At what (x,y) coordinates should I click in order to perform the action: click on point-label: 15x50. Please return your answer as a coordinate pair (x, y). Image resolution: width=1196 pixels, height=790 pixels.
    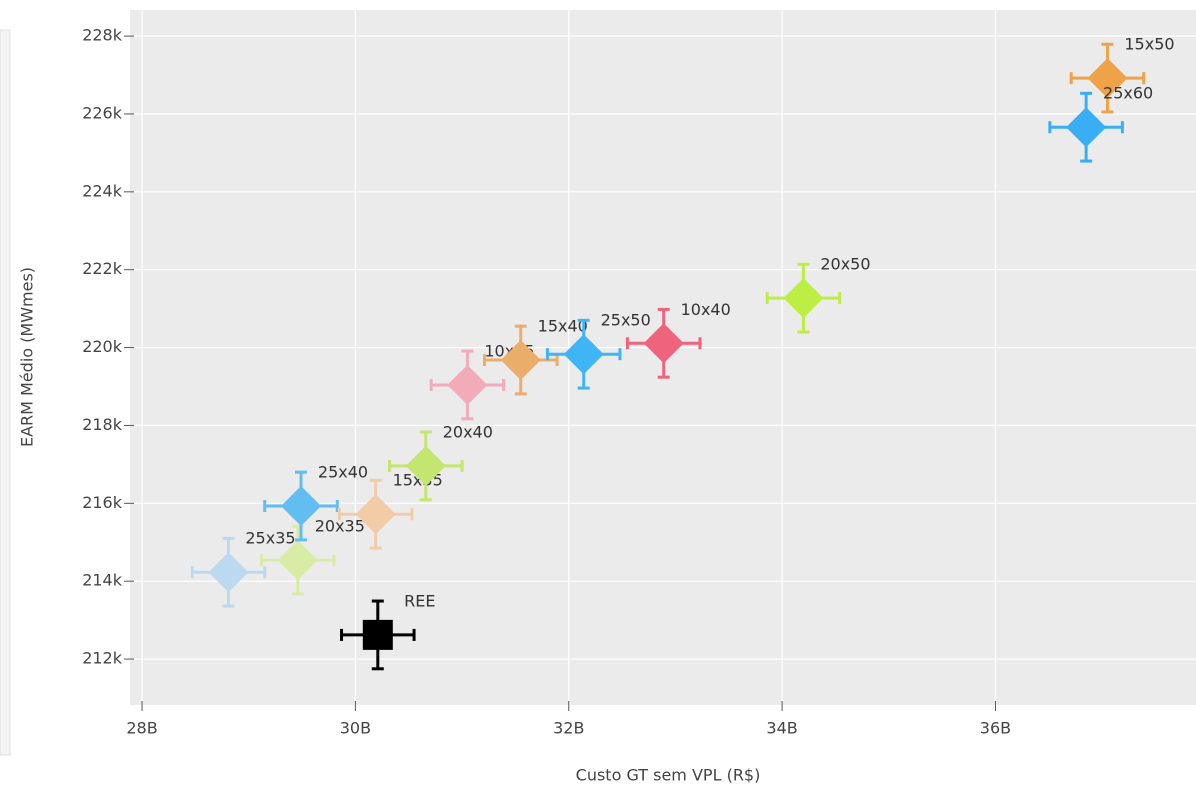
    Looking at the image, I should click on (1149, 44).